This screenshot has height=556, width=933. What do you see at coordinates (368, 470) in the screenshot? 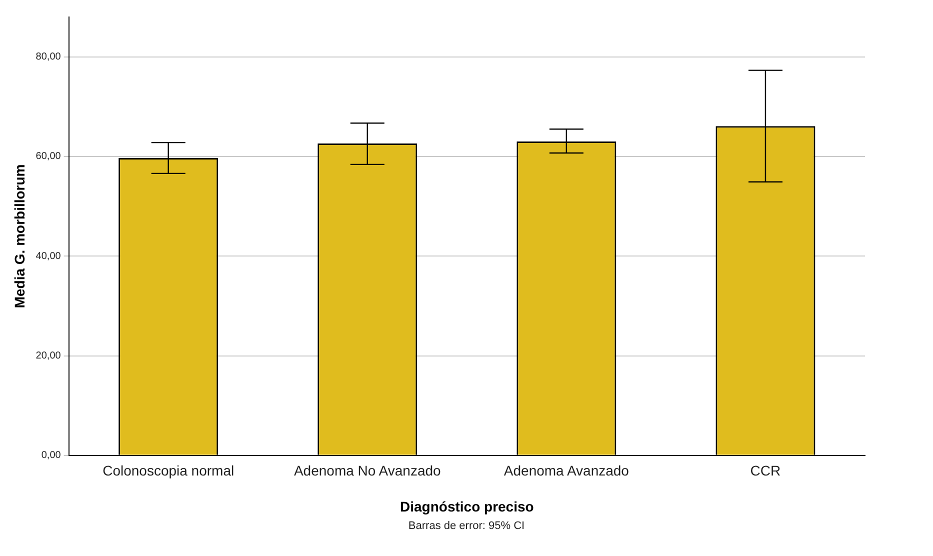
I see `x-tick-label: Adenoma No Avanzado` at bounding box center [368, 470].